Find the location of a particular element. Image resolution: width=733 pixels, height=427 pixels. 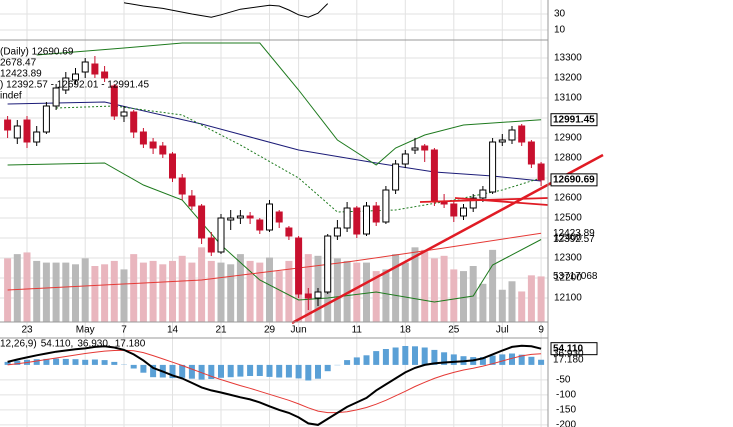

value-tag: 12392.57 is located at coordinates (574, 239).